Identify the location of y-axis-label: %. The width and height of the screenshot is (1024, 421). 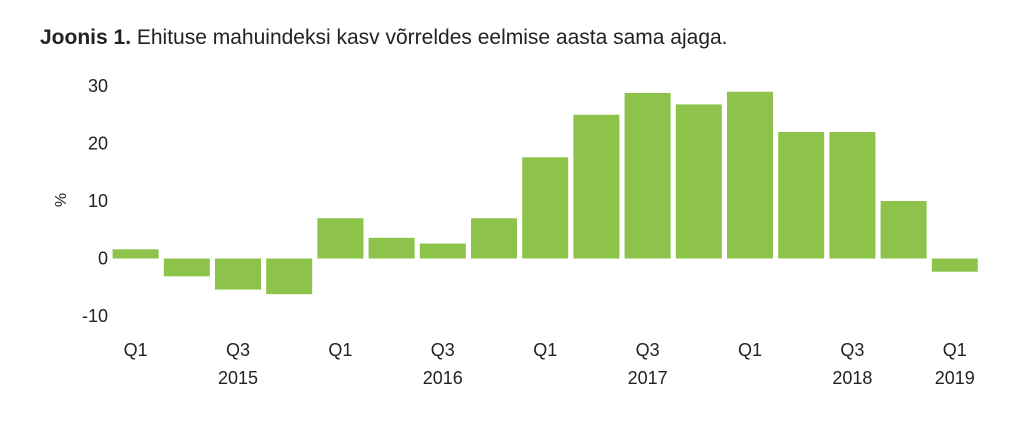
(61, 200).